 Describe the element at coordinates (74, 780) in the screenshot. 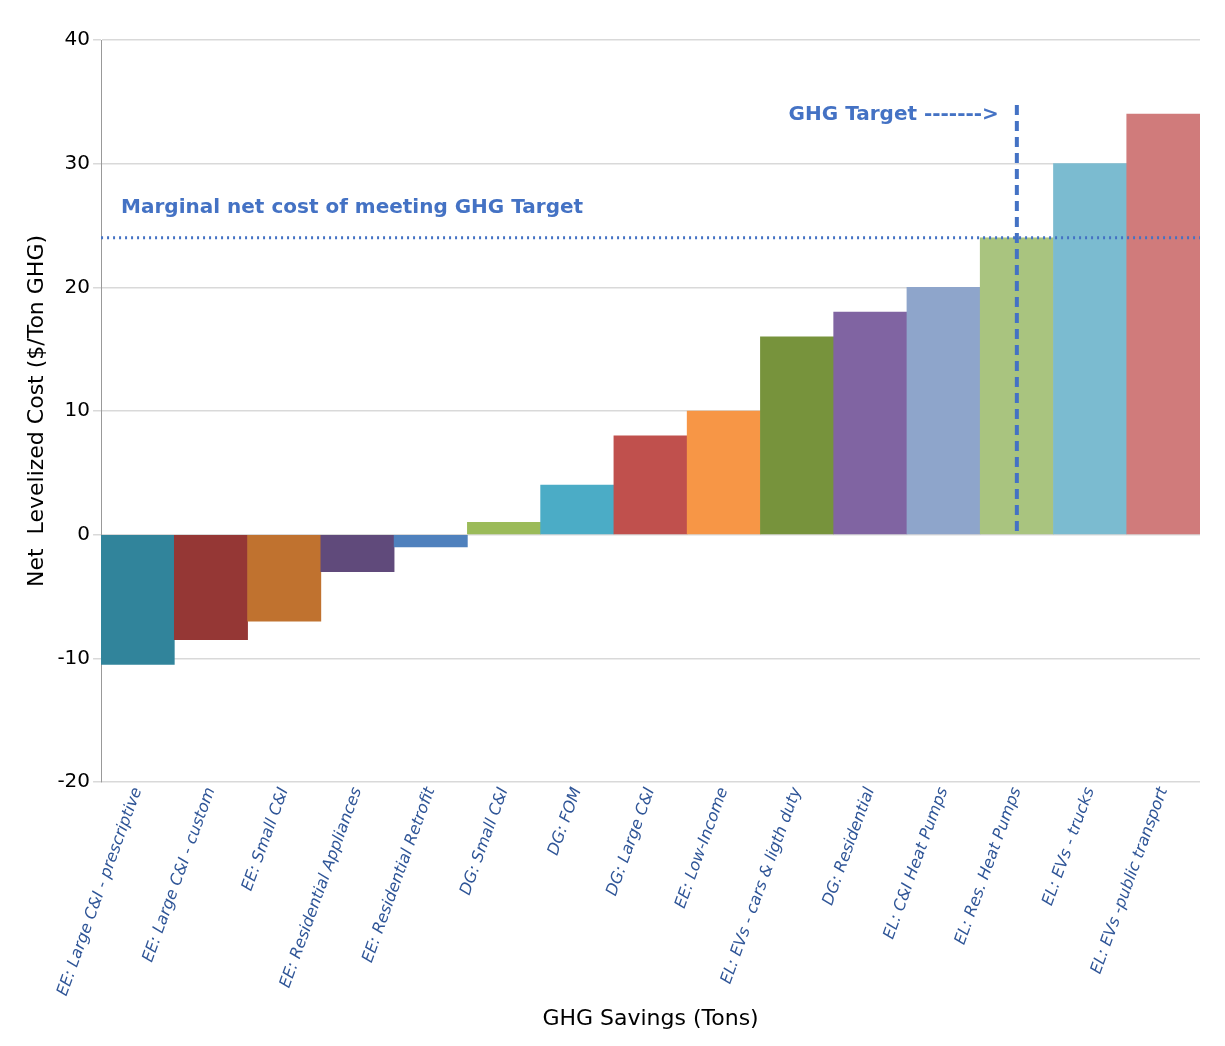

I see `y-tick-label: -20` at that location.